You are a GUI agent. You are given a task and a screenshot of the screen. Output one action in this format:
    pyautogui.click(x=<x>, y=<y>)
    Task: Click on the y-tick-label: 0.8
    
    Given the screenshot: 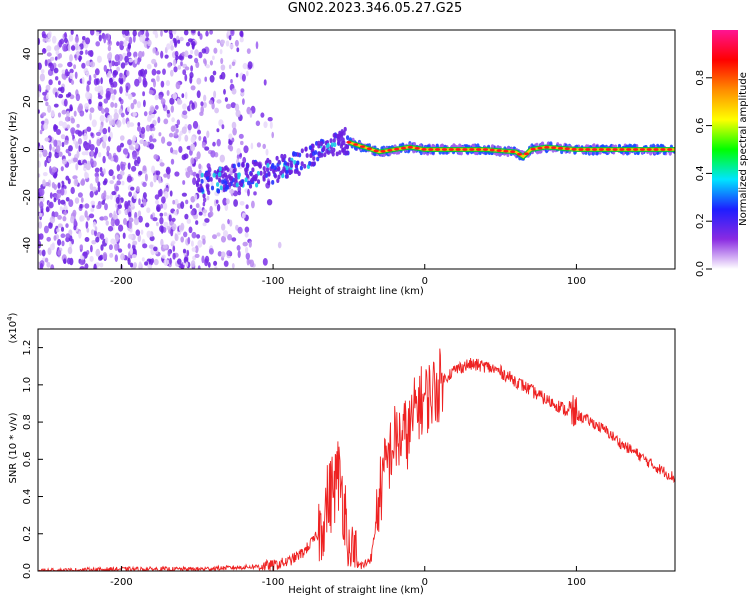 What is the action you would take?
    pyautogui.click(x=27, y=422)
    